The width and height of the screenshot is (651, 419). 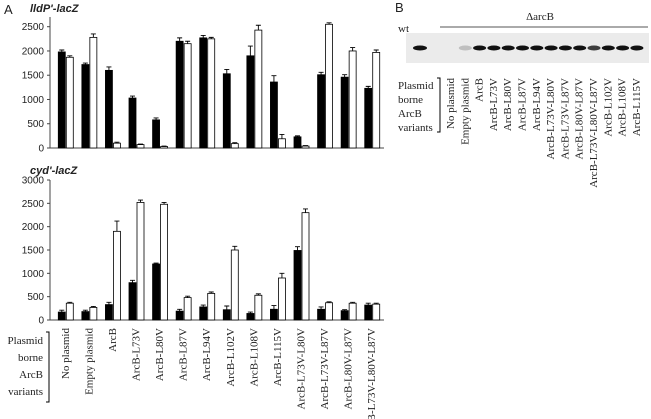 I want to click on x-tick-label: ArcB-L73V-L80V-L87V, so click(x=372, y=373).